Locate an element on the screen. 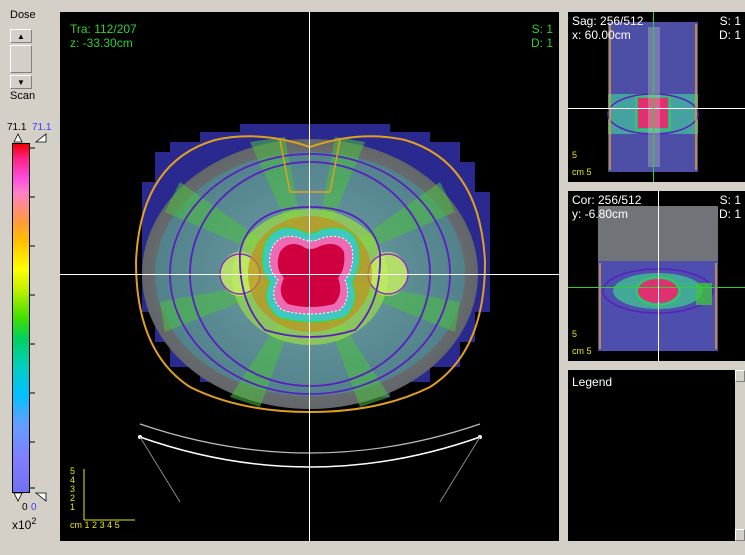 The height and width of the screenshot is (555, 745). d-label: D: 1 is located at coordinates (541, 43).